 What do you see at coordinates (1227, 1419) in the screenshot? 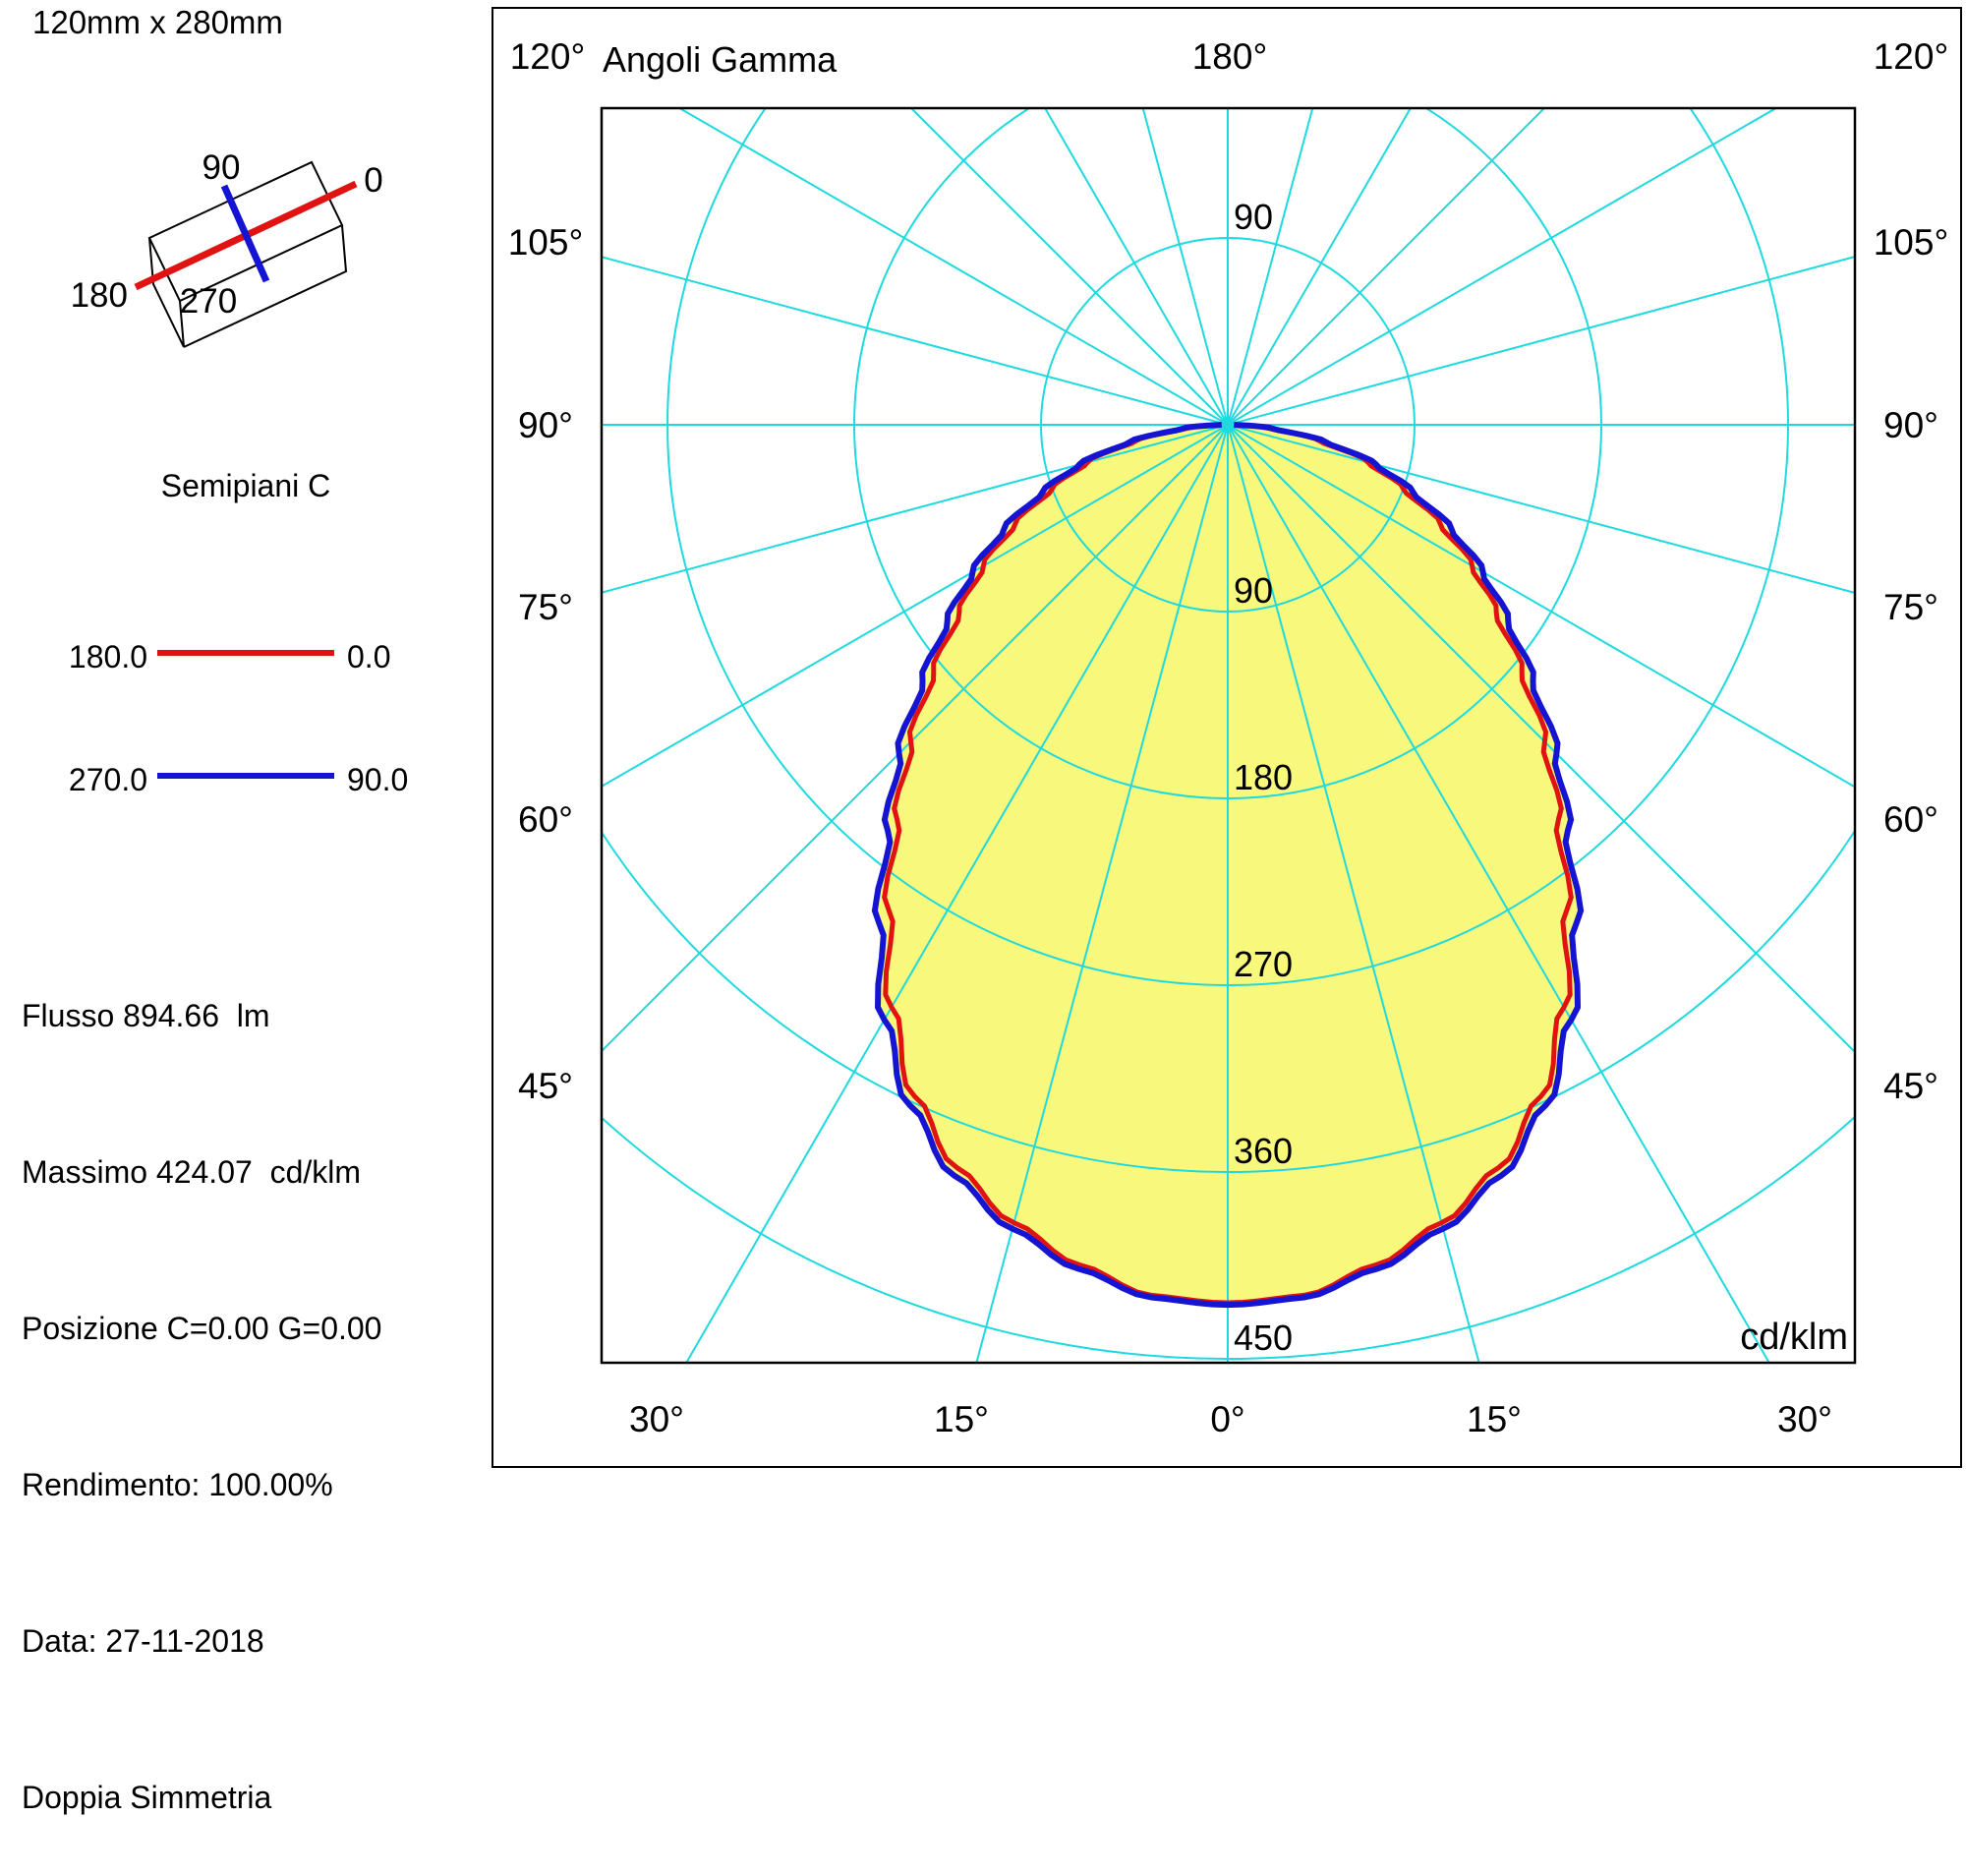
I see `gamma-angle-label: 0°` at bounding box center [1227, 1419].